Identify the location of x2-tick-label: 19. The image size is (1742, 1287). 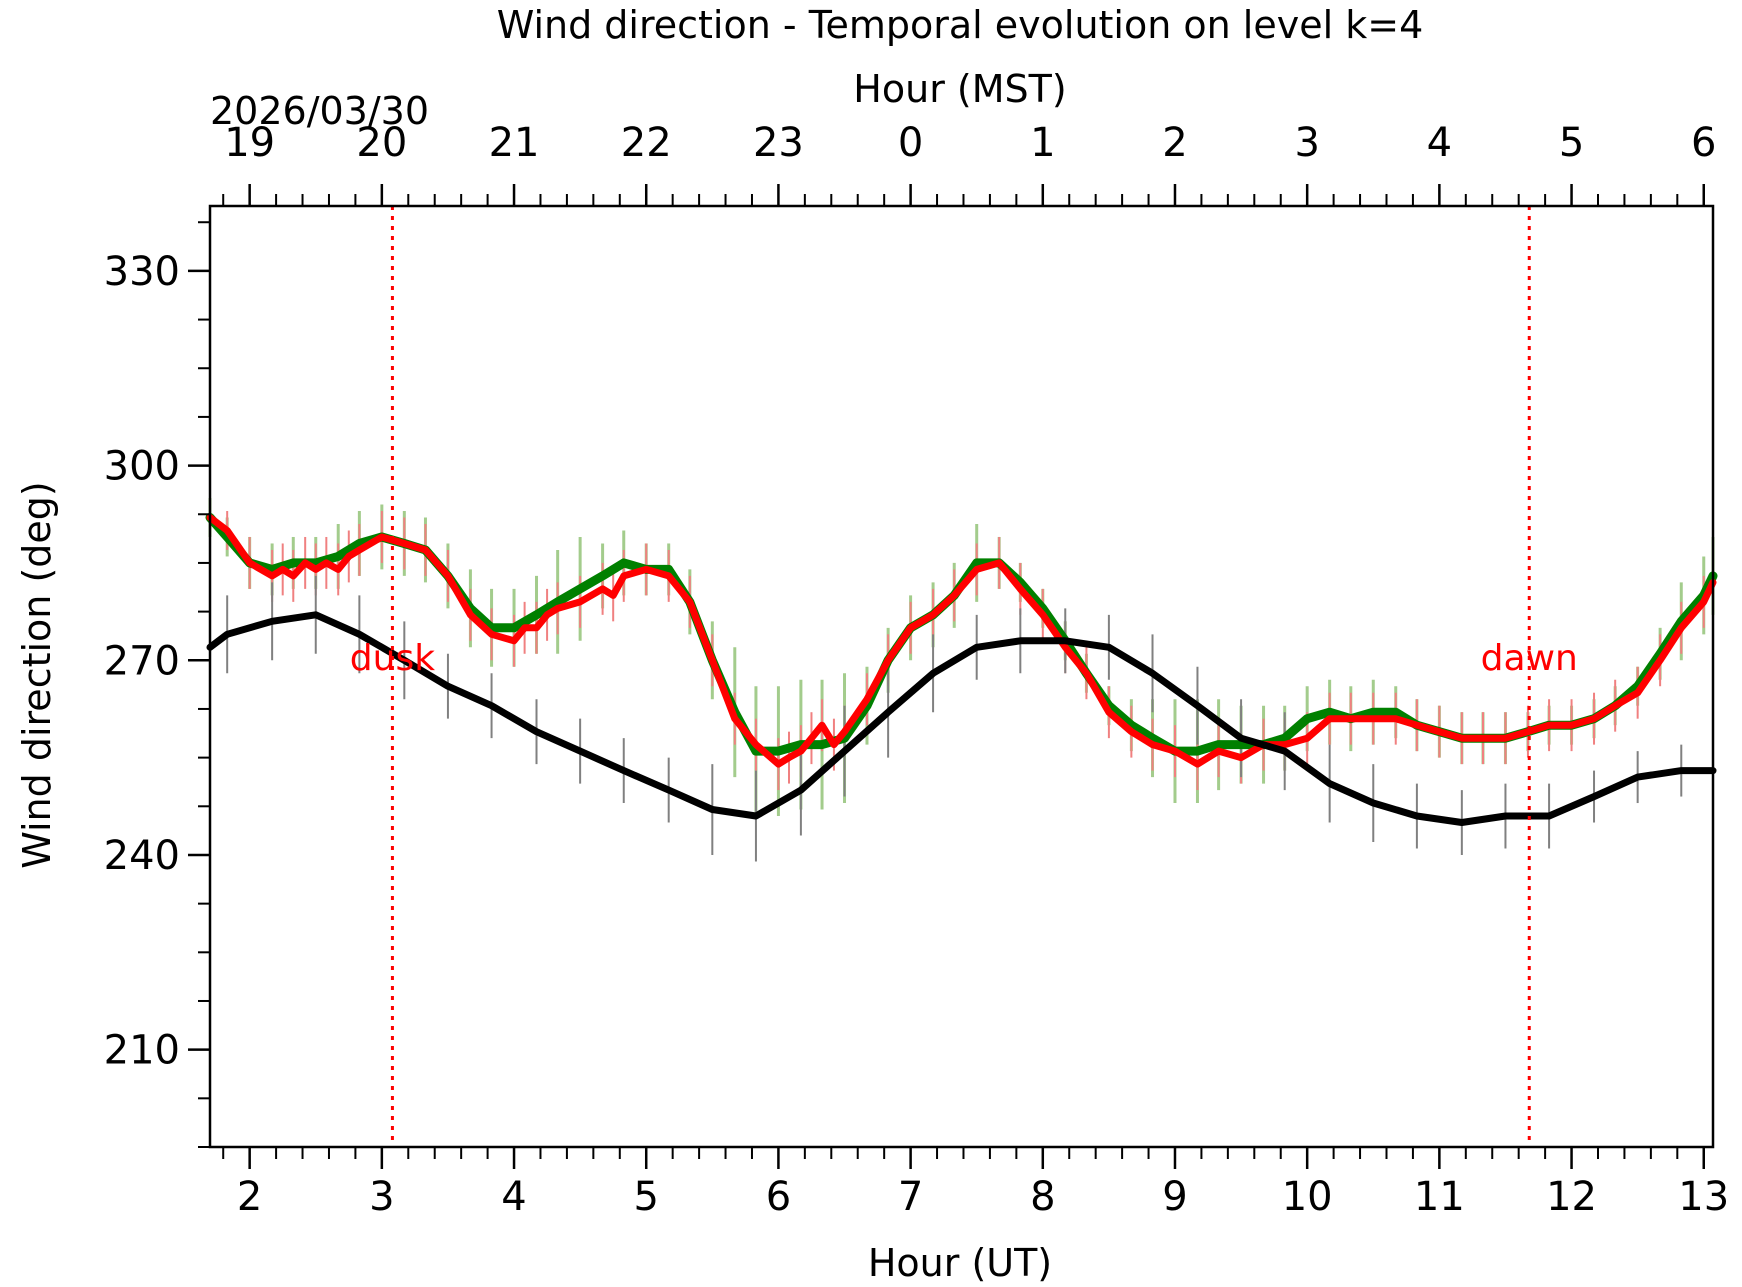
(249, 143).